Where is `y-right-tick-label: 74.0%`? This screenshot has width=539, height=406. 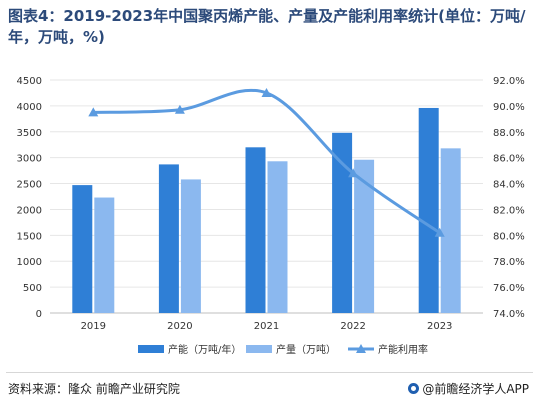
y-right-tick-label: 74.0% is located at coordinates (509, 314).